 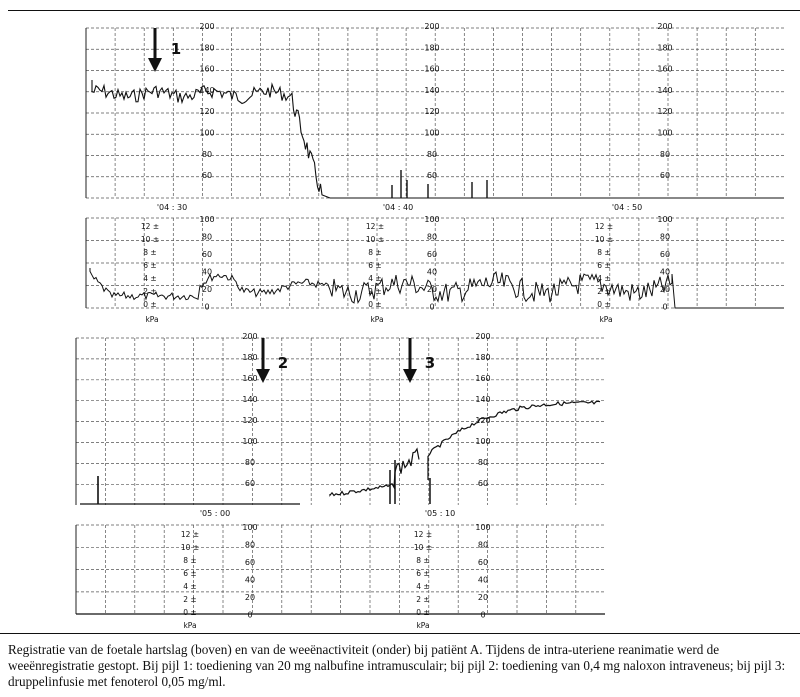 I want to click on ua2-kpa-scale: 2 ±, so click(x=422, y=599).